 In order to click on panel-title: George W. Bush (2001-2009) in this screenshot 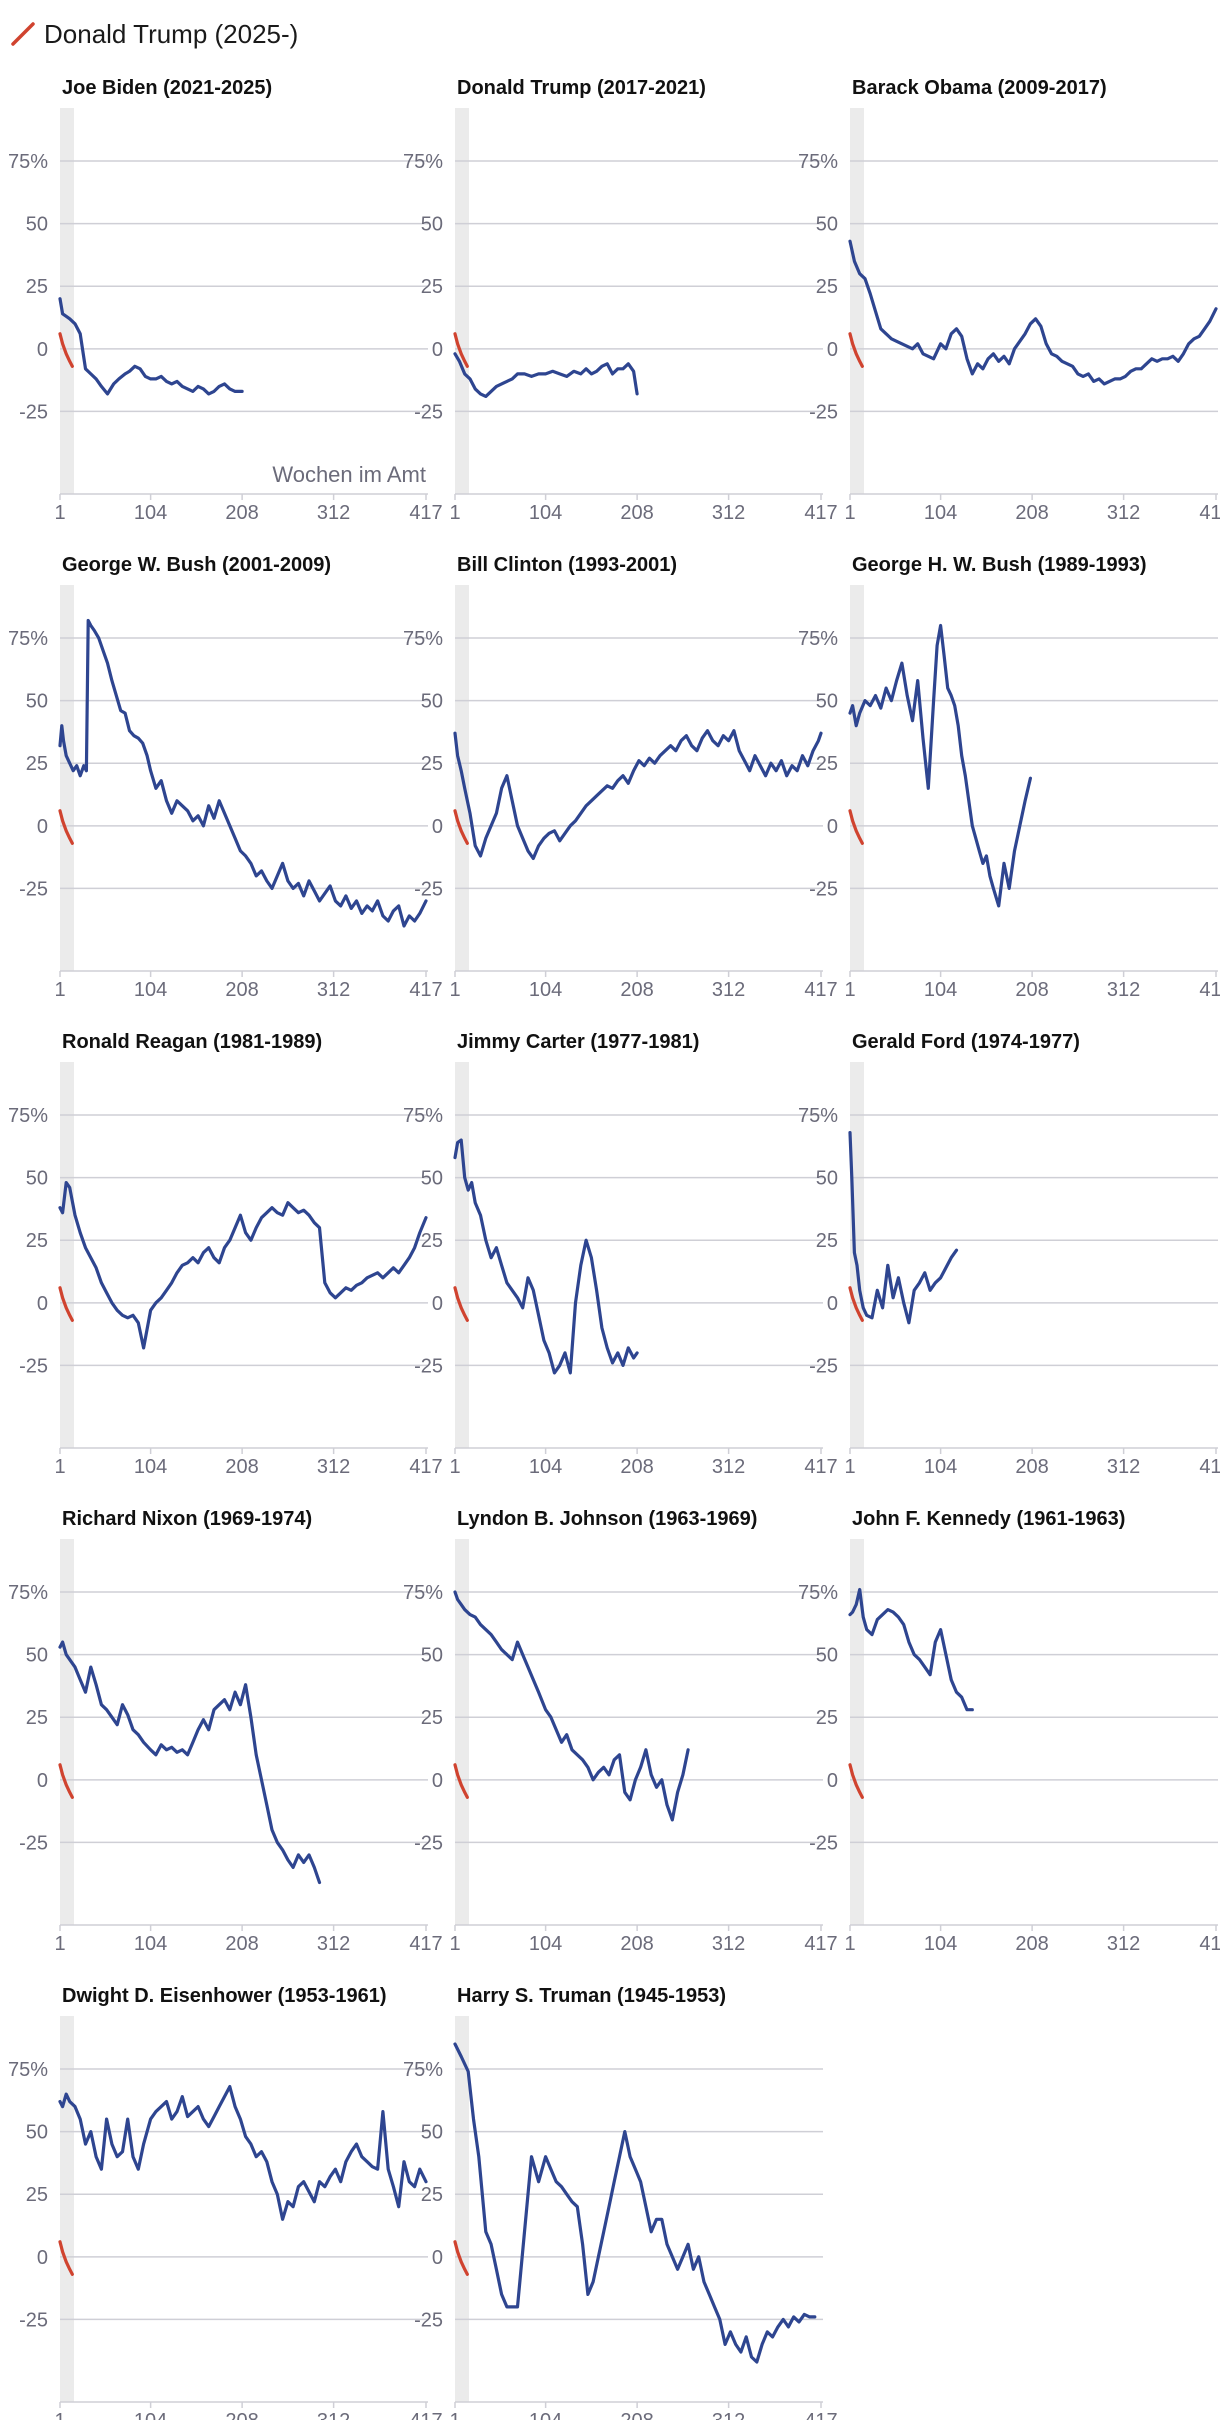, I will do `click(196, 565)`.